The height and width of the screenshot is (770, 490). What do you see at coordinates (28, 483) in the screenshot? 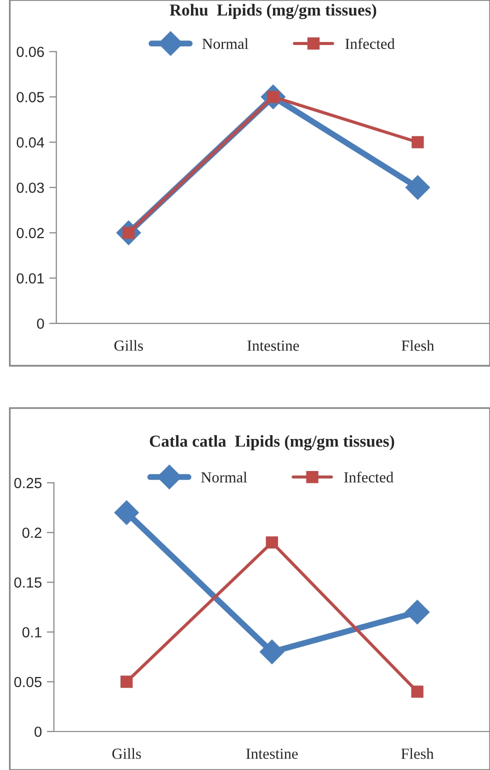
I see `y-tick-label: 0.25` at bounding box center [28, 483].